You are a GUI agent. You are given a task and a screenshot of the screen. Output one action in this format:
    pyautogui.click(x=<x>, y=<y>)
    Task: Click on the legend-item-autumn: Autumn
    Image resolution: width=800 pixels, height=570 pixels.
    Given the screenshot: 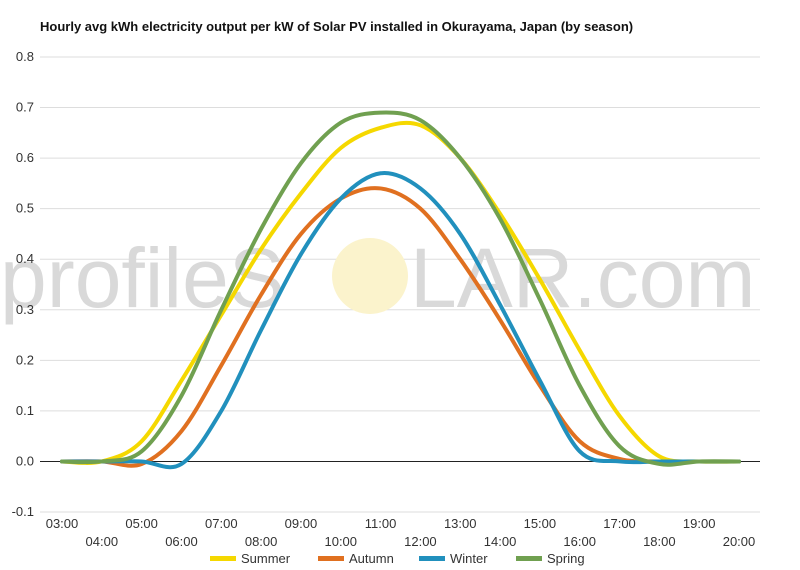 What is the action you would take?
    pyautogui.click(x=356, y=558)
    